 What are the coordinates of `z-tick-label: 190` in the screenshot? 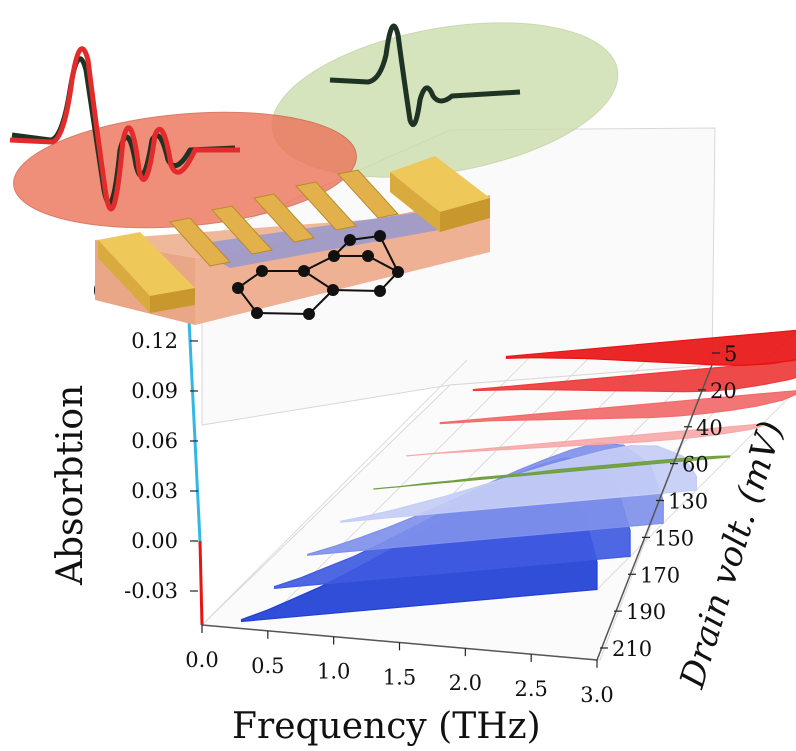 It's located at (646, 612).